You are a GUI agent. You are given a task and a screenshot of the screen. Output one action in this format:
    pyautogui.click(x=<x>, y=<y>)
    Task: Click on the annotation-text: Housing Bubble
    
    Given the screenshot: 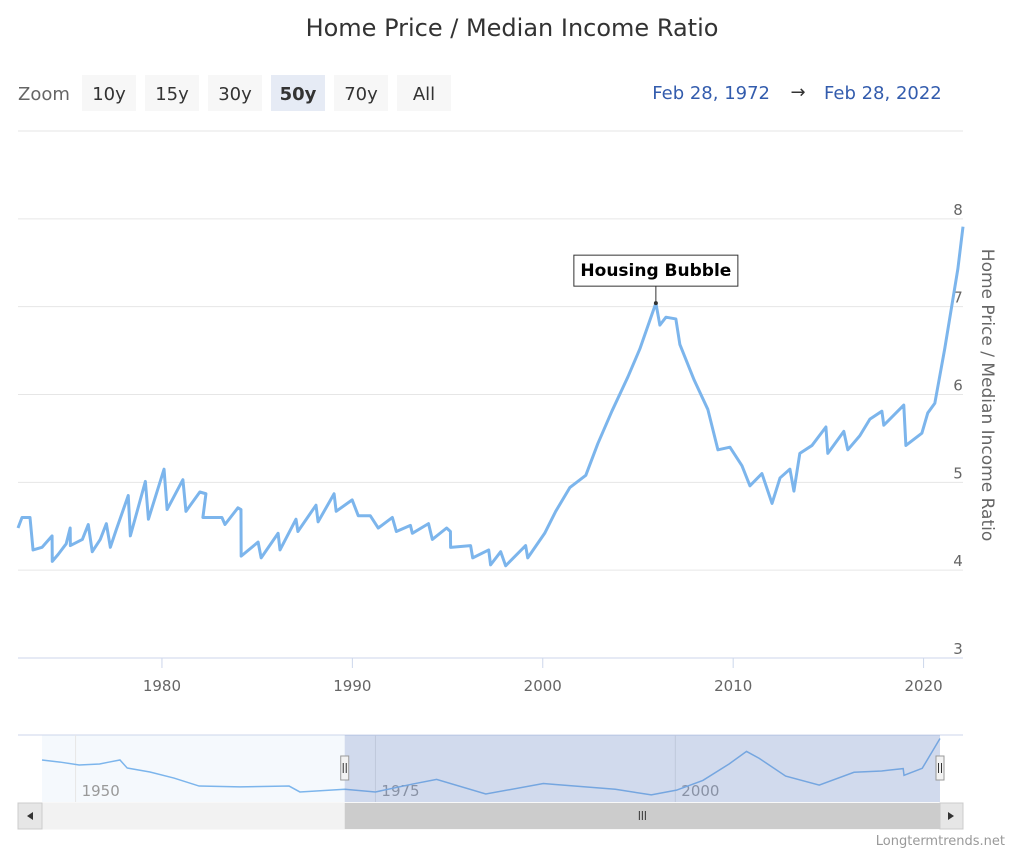 What is the action you would take?
    pyautogui.click(x=655, y=271)
    